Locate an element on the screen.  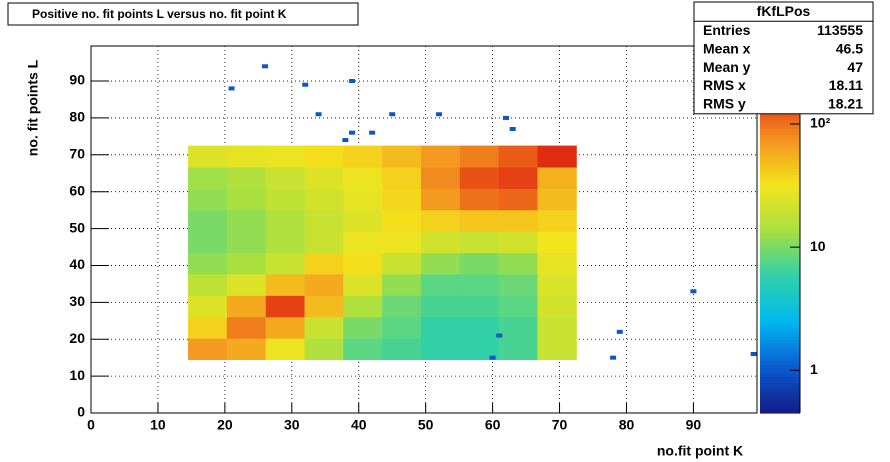
y-tick-label: 20 is located at coordinates (77, 338).